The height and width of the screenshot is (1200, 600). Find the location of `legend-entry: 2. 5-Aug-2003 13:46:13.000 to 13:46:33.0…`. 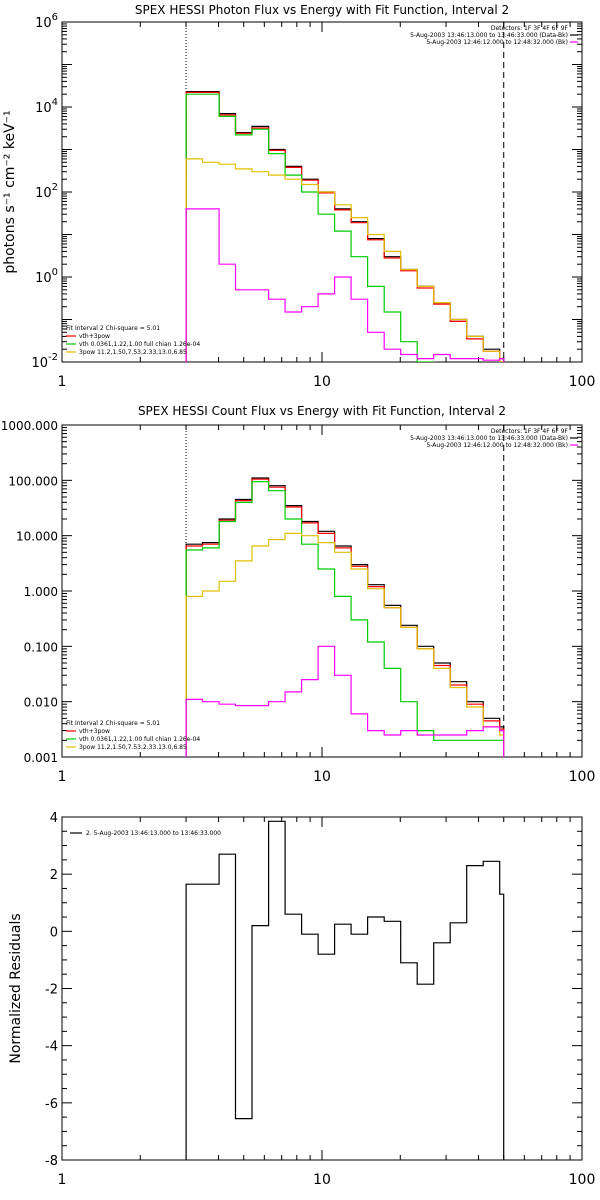

legend-entry: 2. 5-Aug-2003 13:46:13.000 to 13:46:33.0… is located at coordinates (153, 833).